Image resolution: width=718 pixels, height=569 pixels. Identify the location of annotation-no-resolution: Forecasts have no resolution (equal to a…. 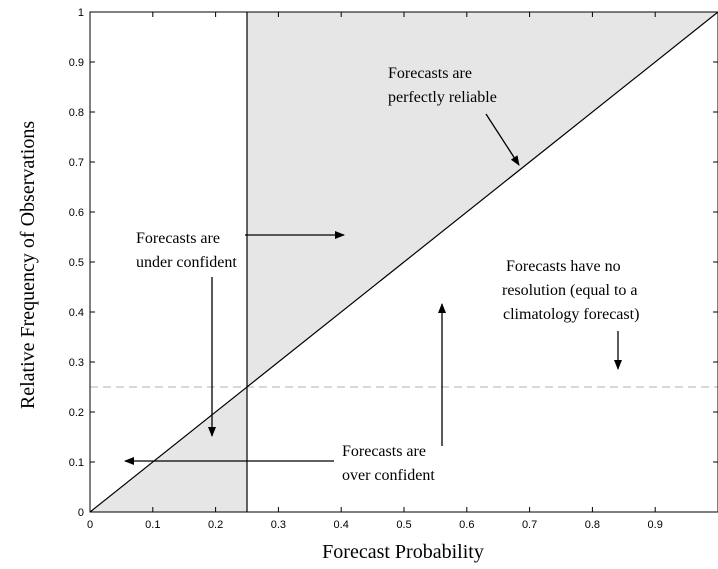
(570, 290).